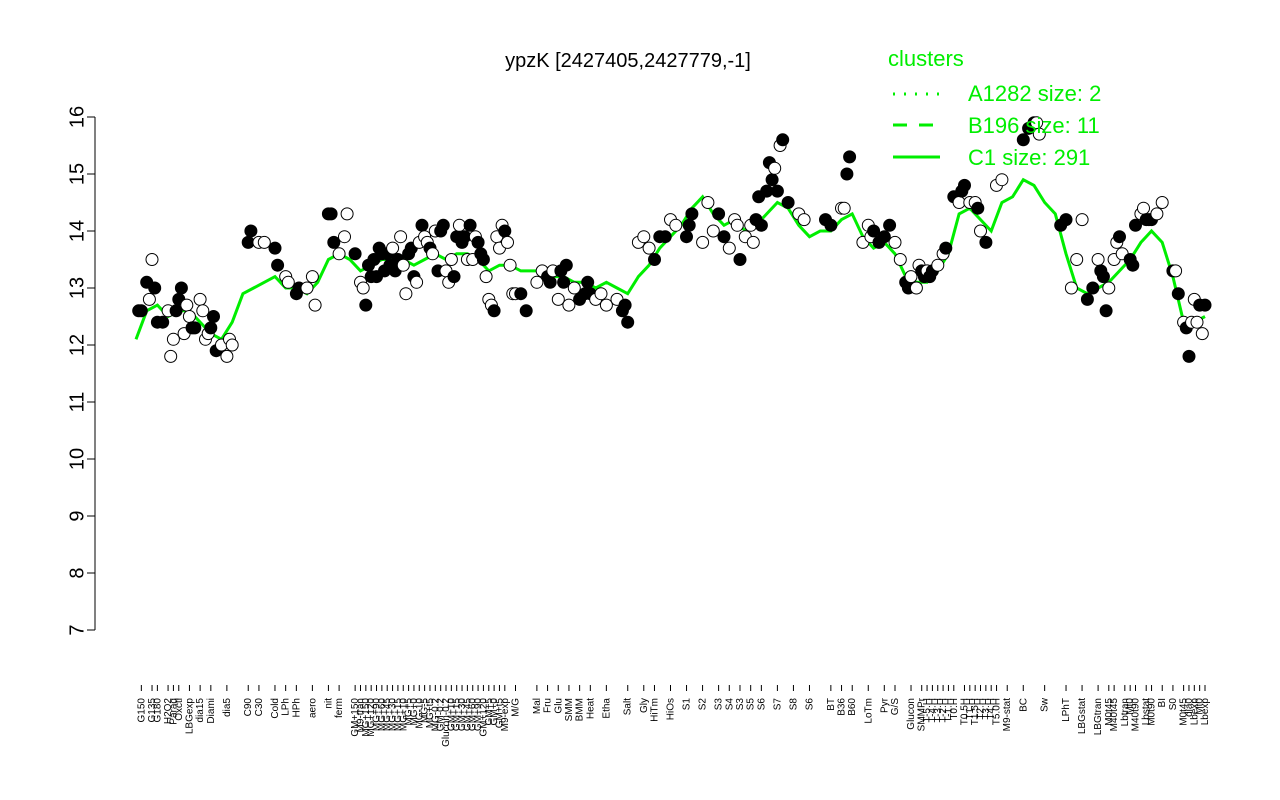 This screenshot has height=800, width=1280. Describe the element at coordinates (703, 704) in the screenshot. I see `x-tick-label: S2` at that location.